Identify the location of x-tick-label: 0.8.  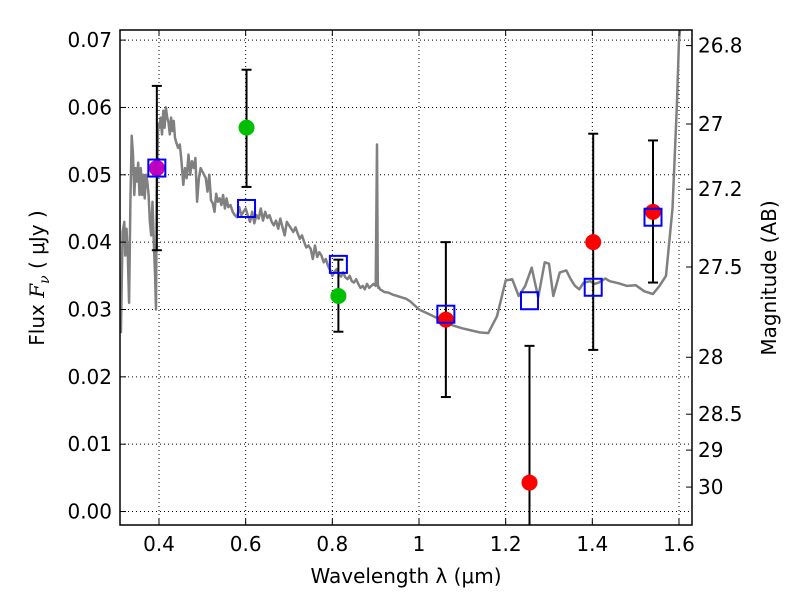
(332, 544).